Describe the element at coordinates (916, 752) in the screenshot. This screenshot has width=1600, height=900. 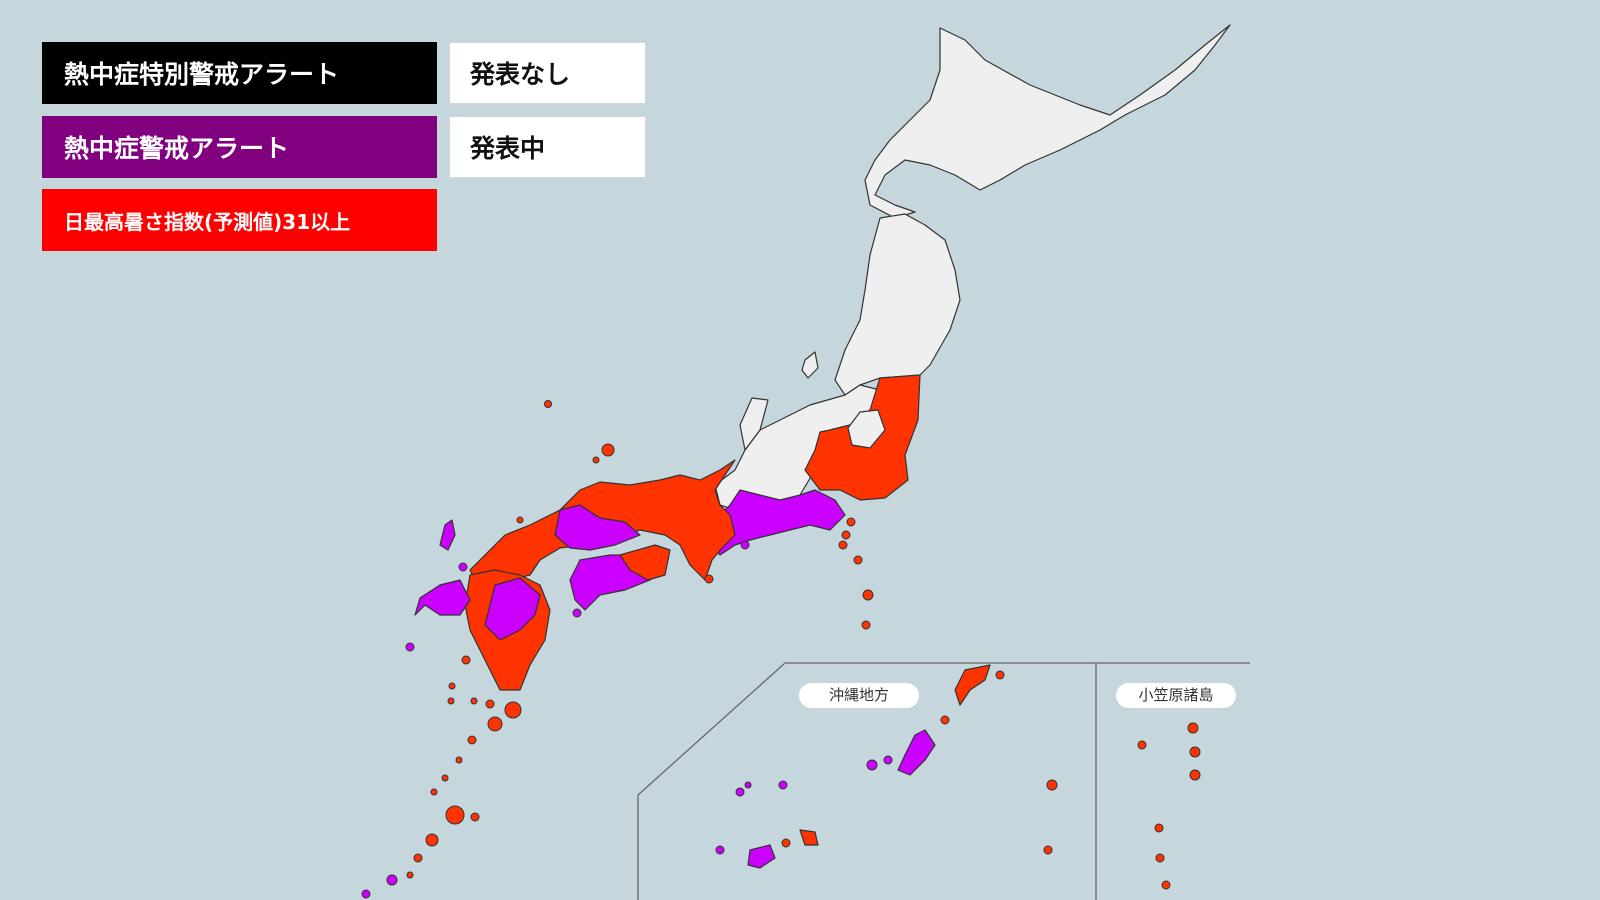
I see `island-okinawa-main` at that location.